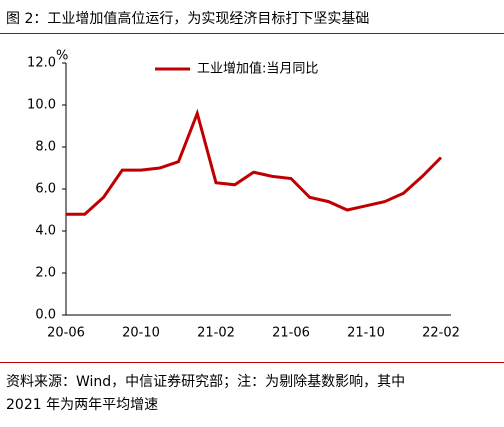 This screenshot has height=427, width=504. What do you see at coordinates (45, 189) in the screenshot?
I see `y-tick-label: 6.0` at bounding box center [45, 189].